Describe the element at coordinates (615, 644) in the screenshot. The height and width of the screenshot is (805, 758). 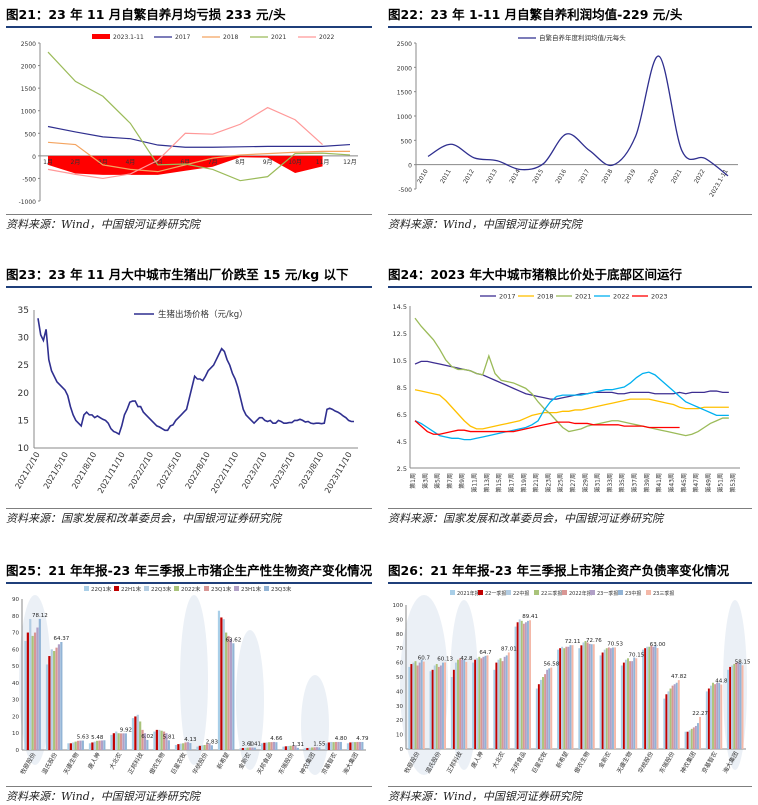
I see `data-label: 70.53` at that location.